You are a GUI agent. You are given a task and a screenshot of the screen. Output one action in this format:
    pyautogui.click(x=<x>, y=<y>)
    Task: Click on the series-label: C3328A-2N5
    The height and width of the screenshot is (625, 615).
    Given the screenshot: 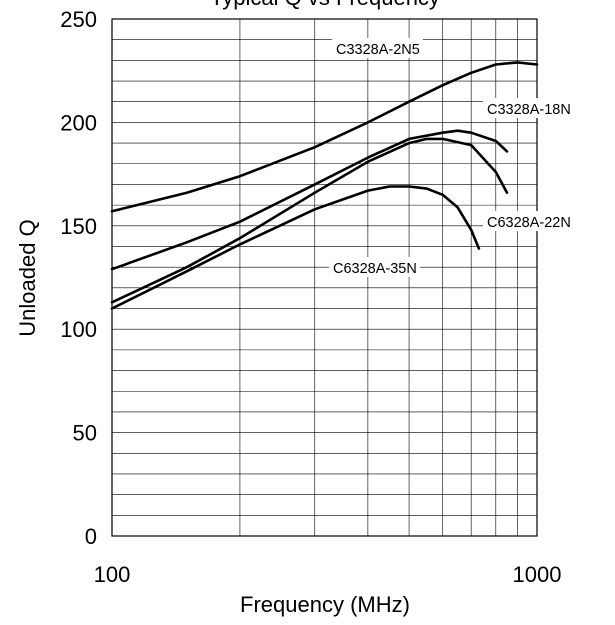 What is the action you would take?
    pyautogui.click(x=378, y=50)
    